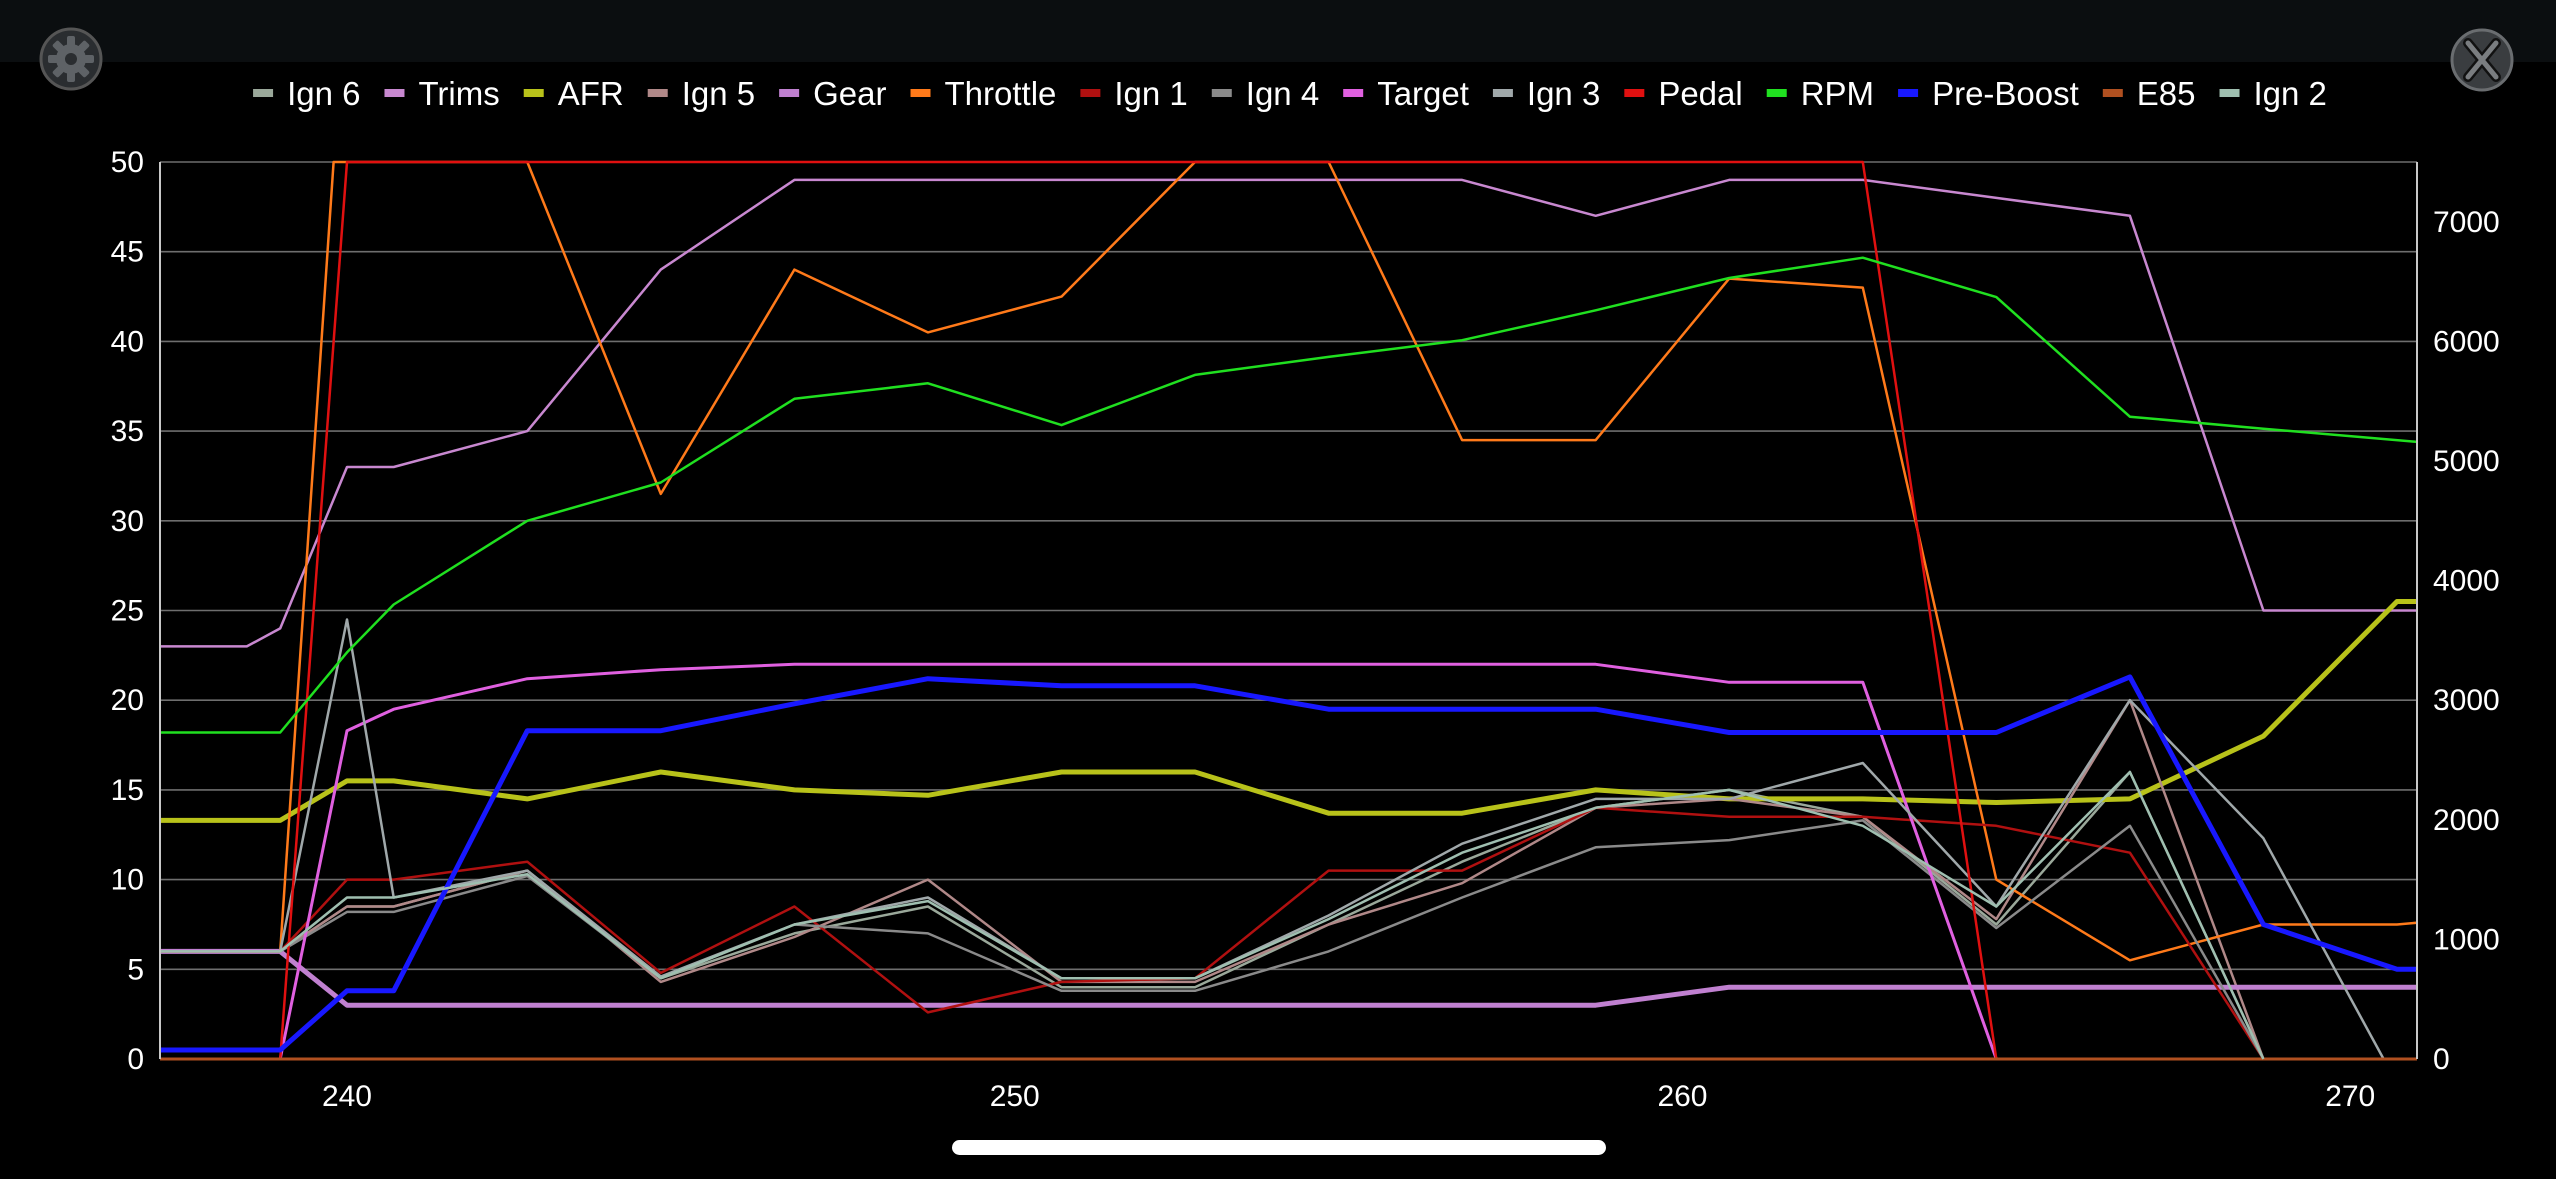 This screenshot has width=2556, height=1179. I want to click on legend-item-ign-3: Ign 3, so click(1546, 93).